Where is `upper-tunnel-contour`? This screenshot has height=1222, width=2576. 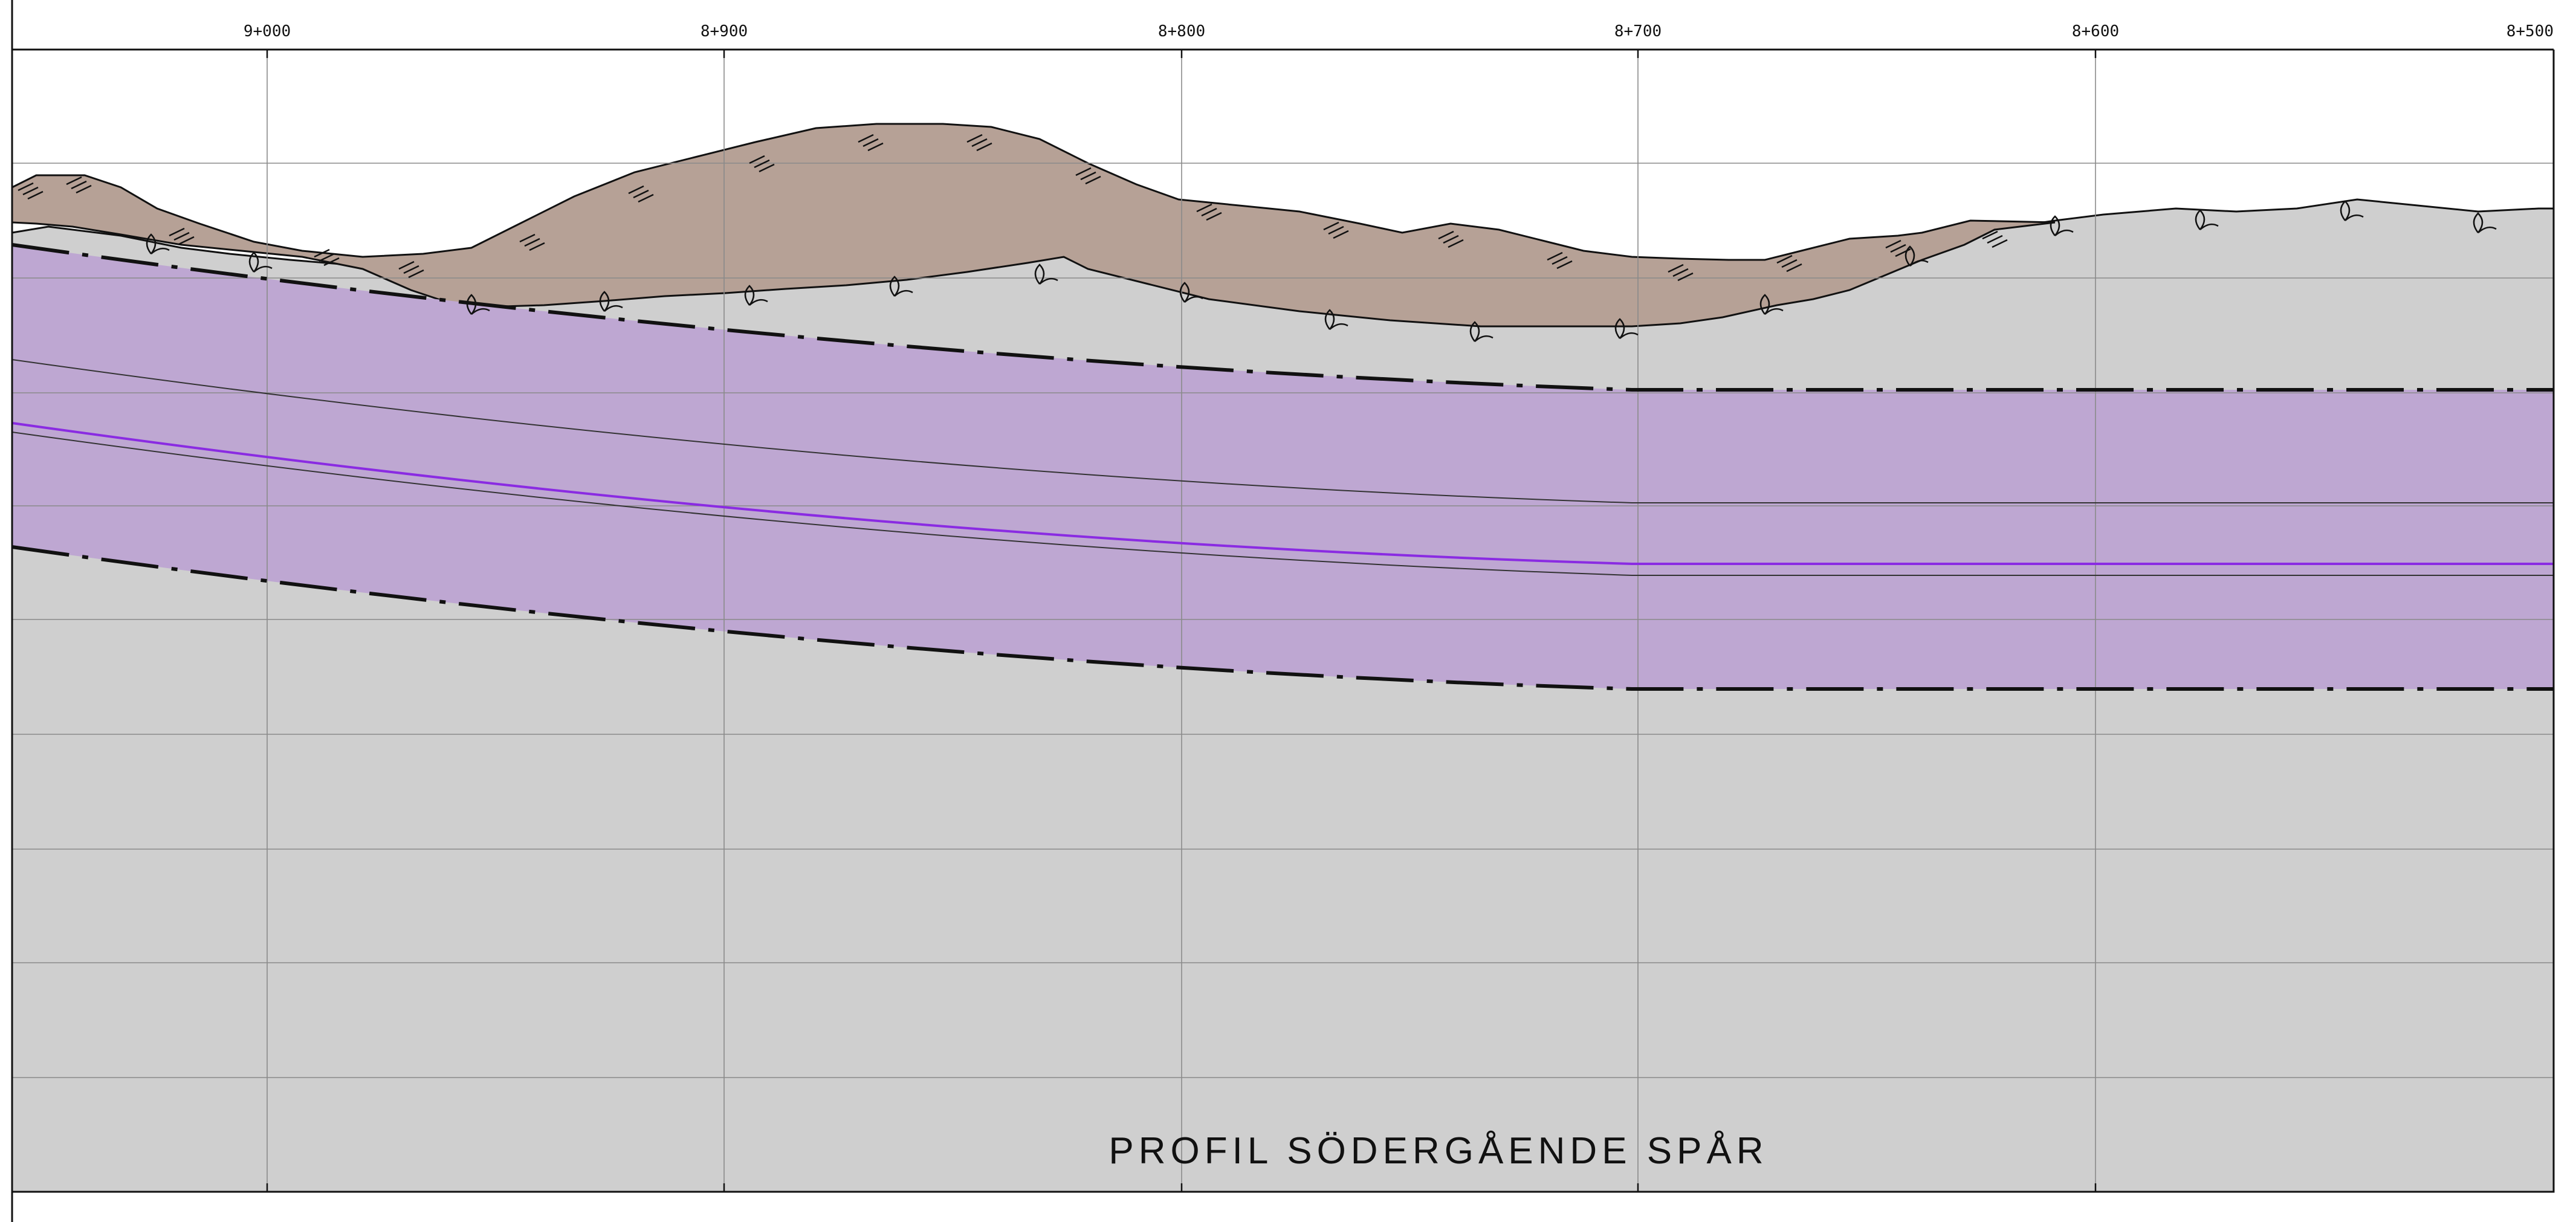
upper-tunnel-contour is located at coordinates (1282, 431).